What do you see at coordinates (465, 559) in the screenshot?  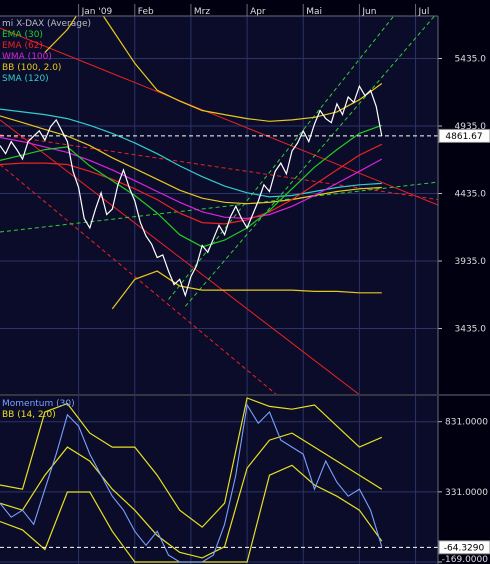 I see `momentum-y-tick-label: -169.0000` at bounding box center [465, 559].